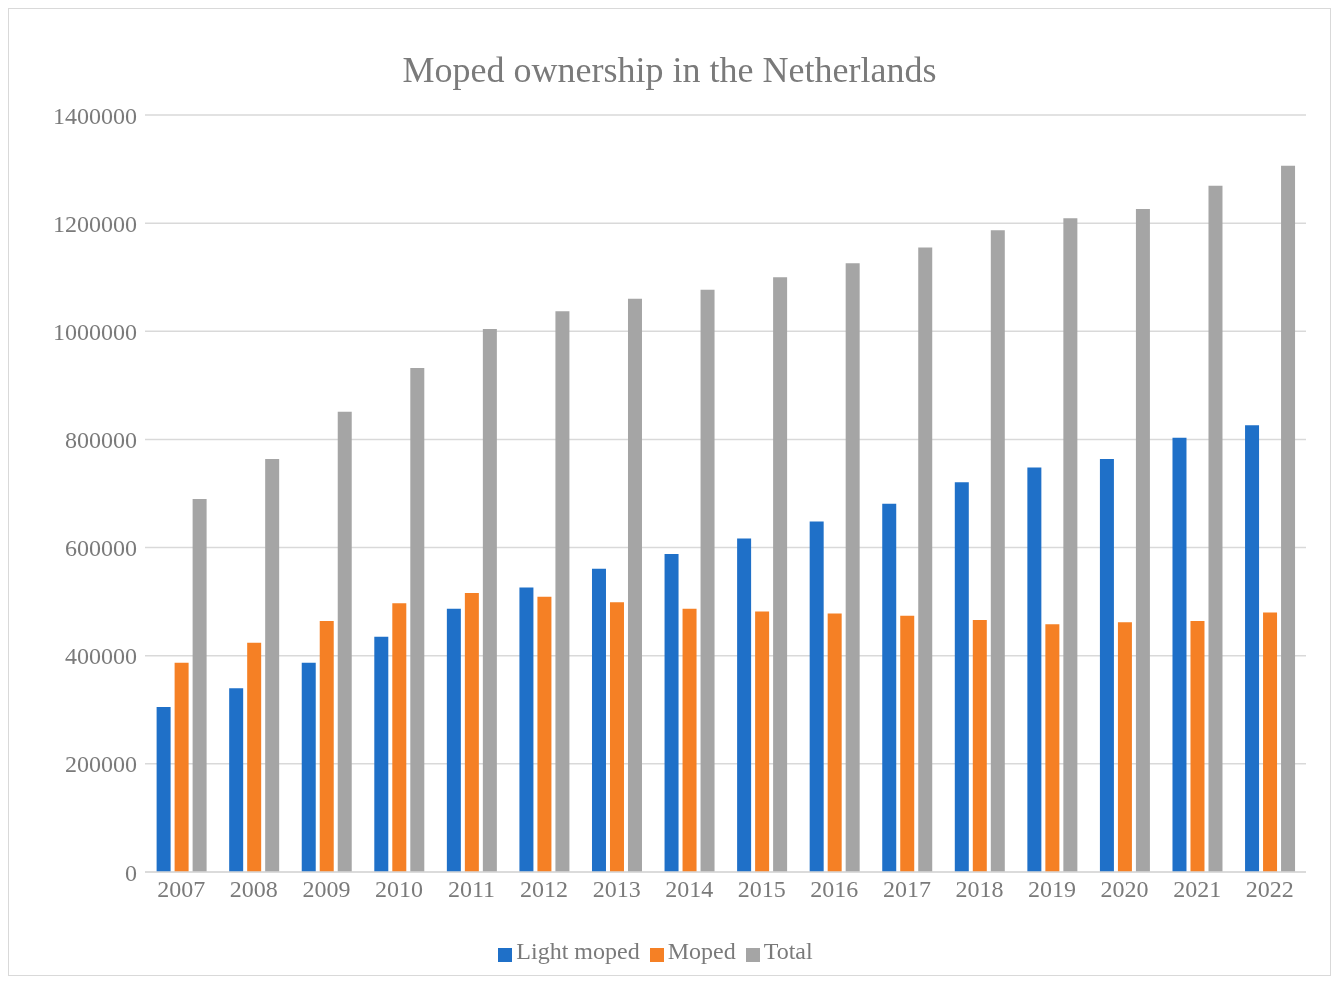 The width and height of the screenshot is (1339, 984). What do you see at coordinates (95, 331) in the screenshot?
I see `y-tick-label: 1000000` at bounding box center [95, 331].